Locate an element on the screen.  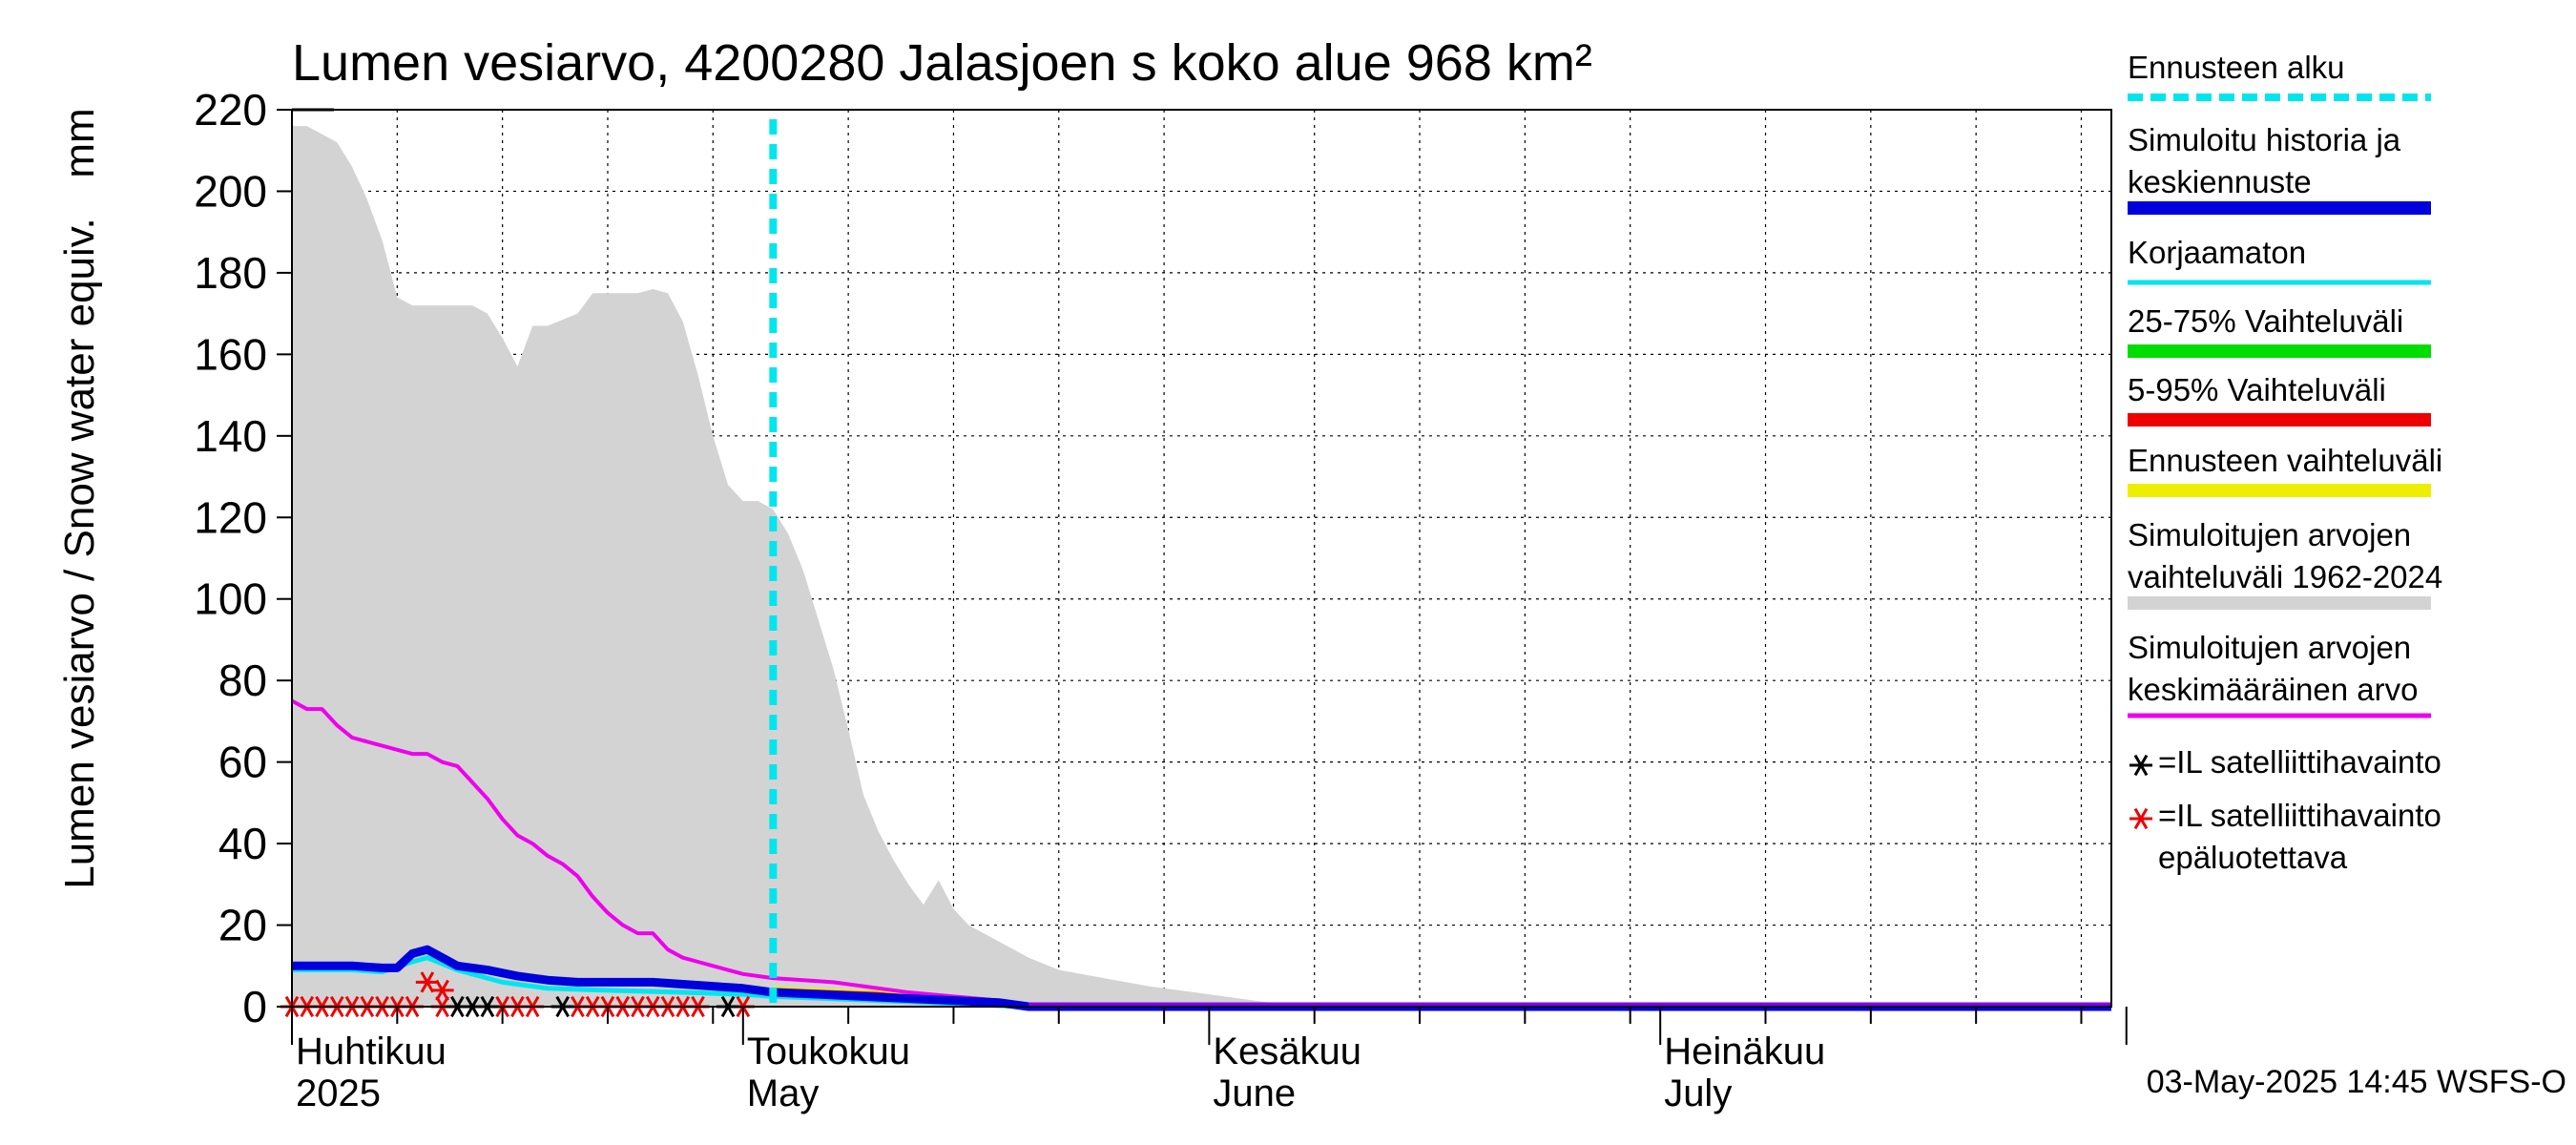
x-month-label: Kesäkuu is located at coordinates (1287, 1051).